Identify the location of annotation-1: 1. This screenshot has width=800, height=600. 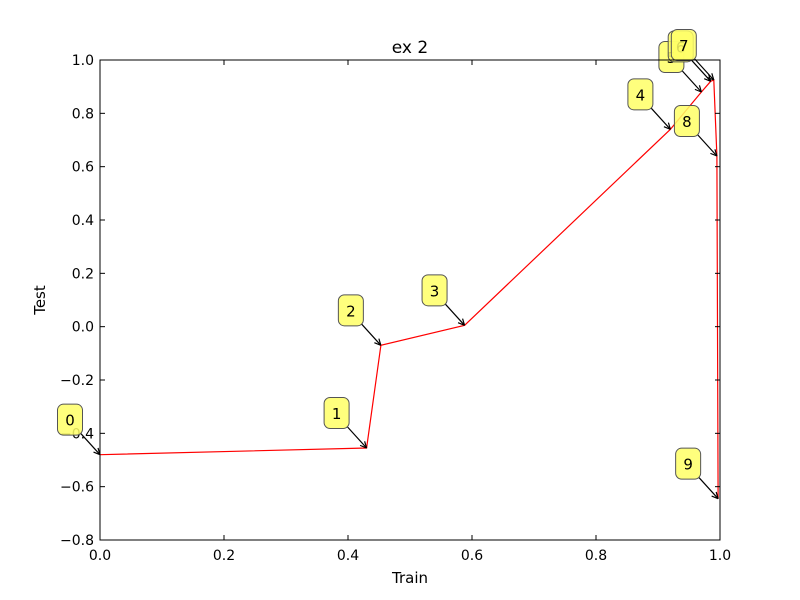
(345, 423).